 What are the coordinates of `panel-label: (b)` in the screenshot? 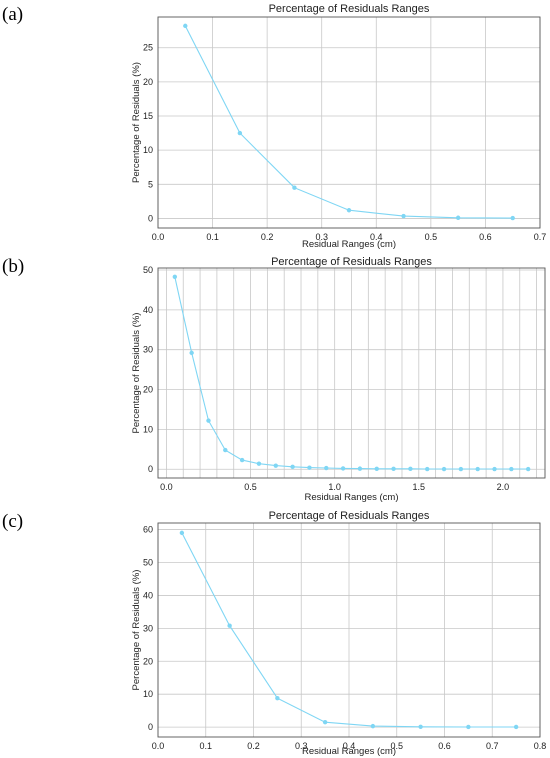 It's located at (13, 266).